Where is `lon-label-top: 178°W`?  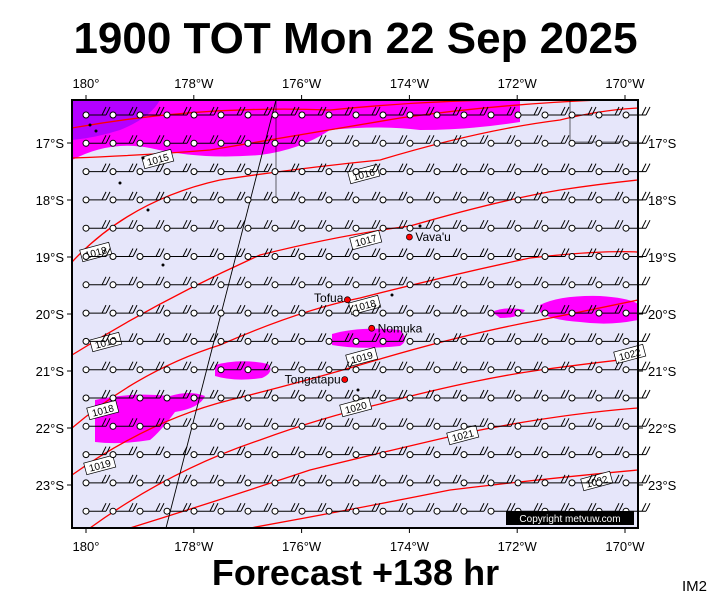
lon-label-top: 178°W is located at coordinates (194, 83).